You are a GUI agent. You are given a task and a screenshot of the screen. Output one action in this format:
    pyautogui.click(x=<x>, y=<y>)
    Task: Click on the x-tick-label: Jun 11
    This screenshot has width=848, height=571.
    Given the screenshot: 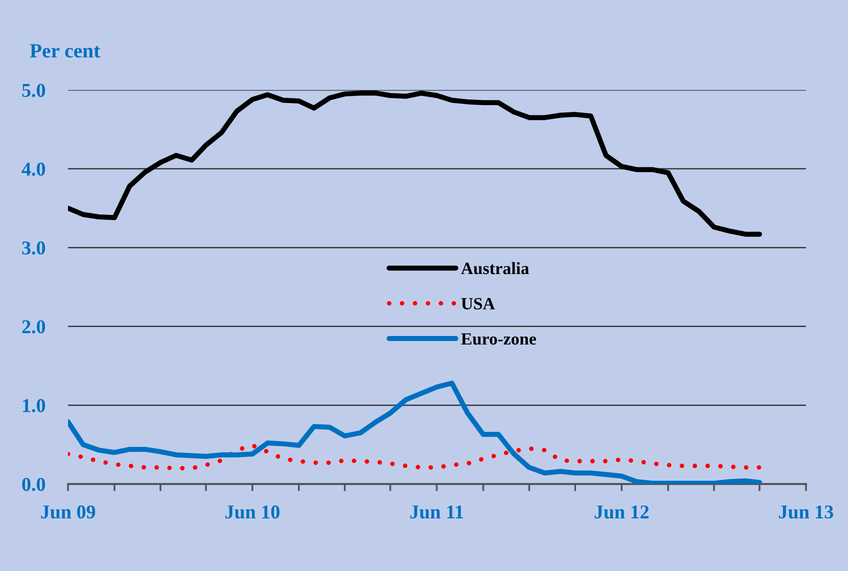 What is the action you would take?
    pyautogui.click(x=437, y=512)
    